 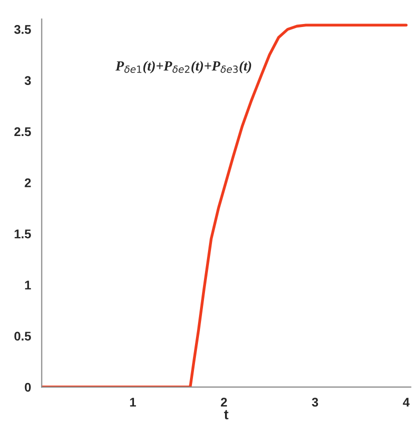 What do you see at coordinates (22, 131) in the screenshot?
I see `y-tick-label: 2.5` at bounding box center [22, 131].